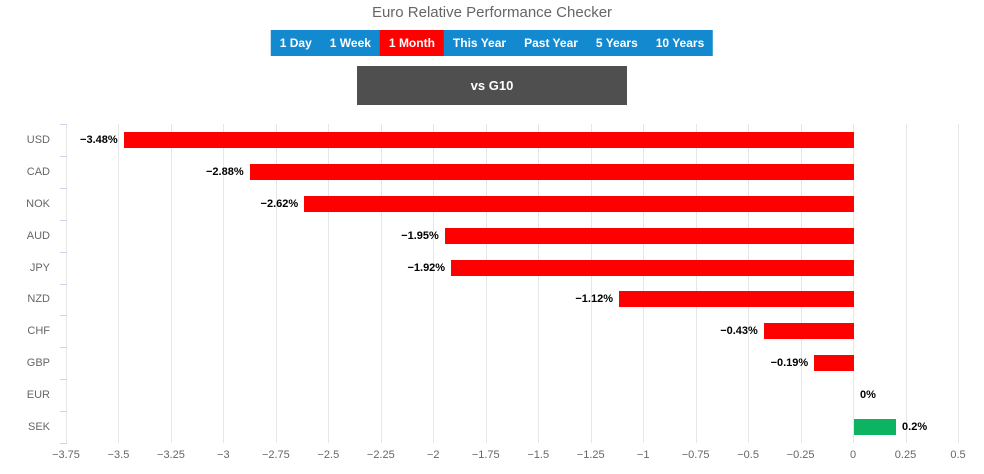  What do you see at coordinates (275, 455) in the screenshot?
I see `x-axis-tick-label: −2.75` at bounding box center [275, 455].